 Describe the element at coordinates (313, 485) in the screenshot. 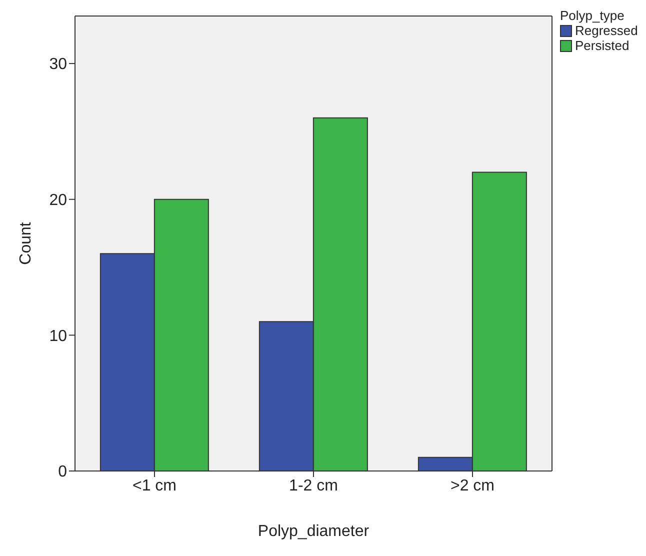

I see `x-tick-label: 1-2 cm` at that location.